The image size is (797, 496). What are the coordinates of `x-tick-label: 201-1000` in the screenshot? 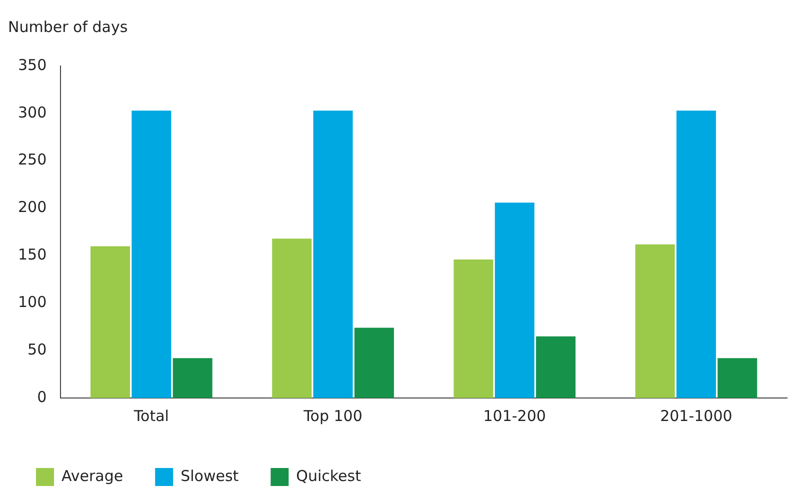 It's located at (696, 415).